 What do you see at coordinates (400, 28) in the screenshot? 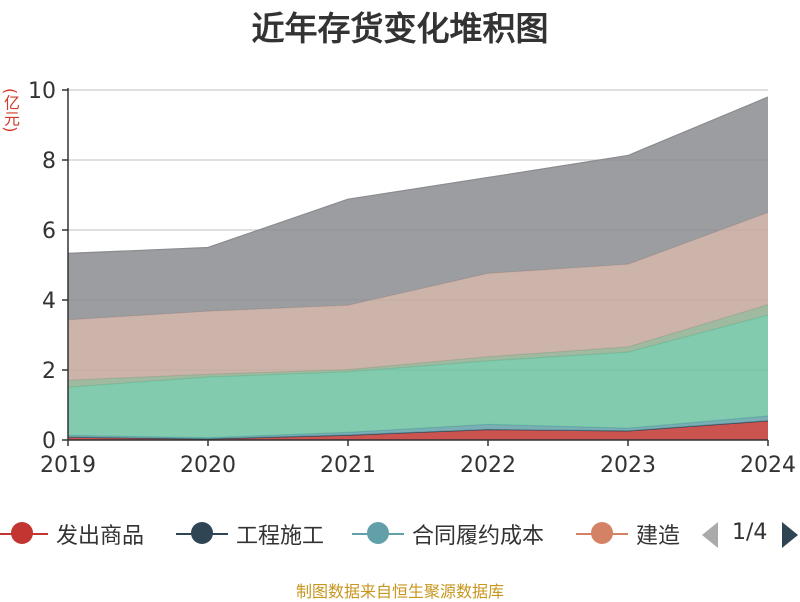
I see `chart-title: 近年存货变化堆积图` at bounding box center [400, 28].